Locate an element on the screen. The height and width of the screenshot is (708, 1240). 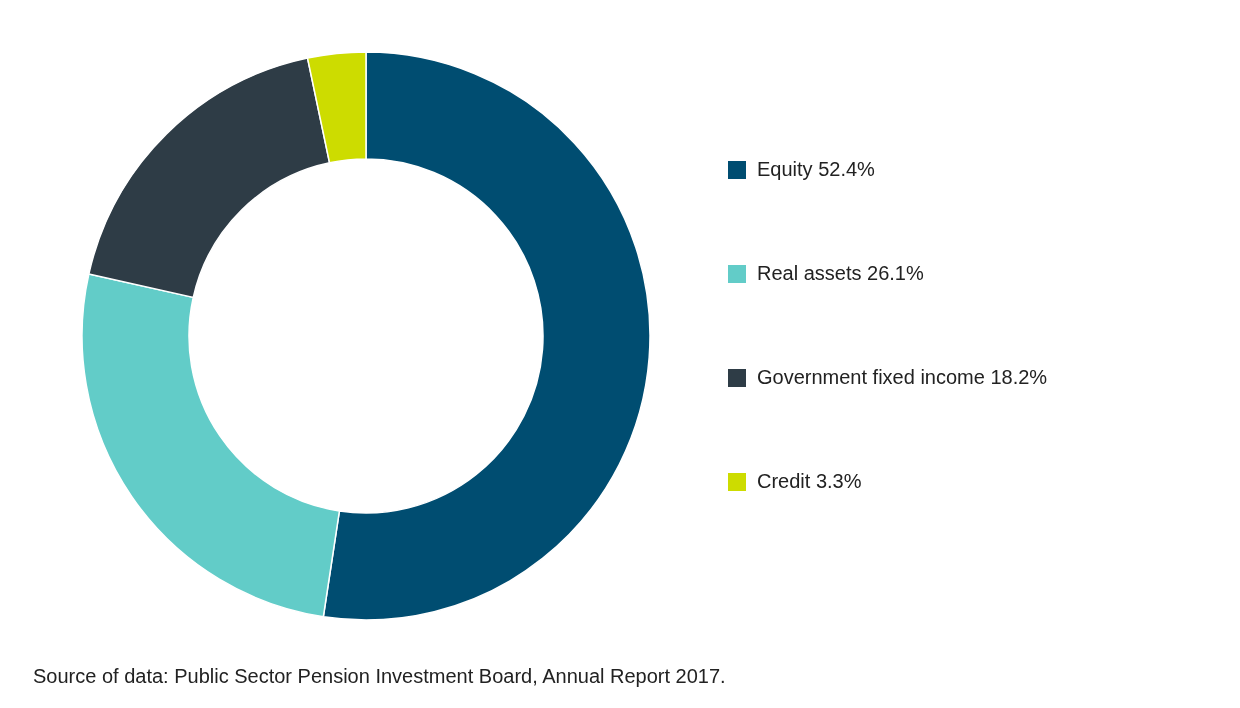
legend-label: Credit 3.3% is located at coordinates (809, 481).